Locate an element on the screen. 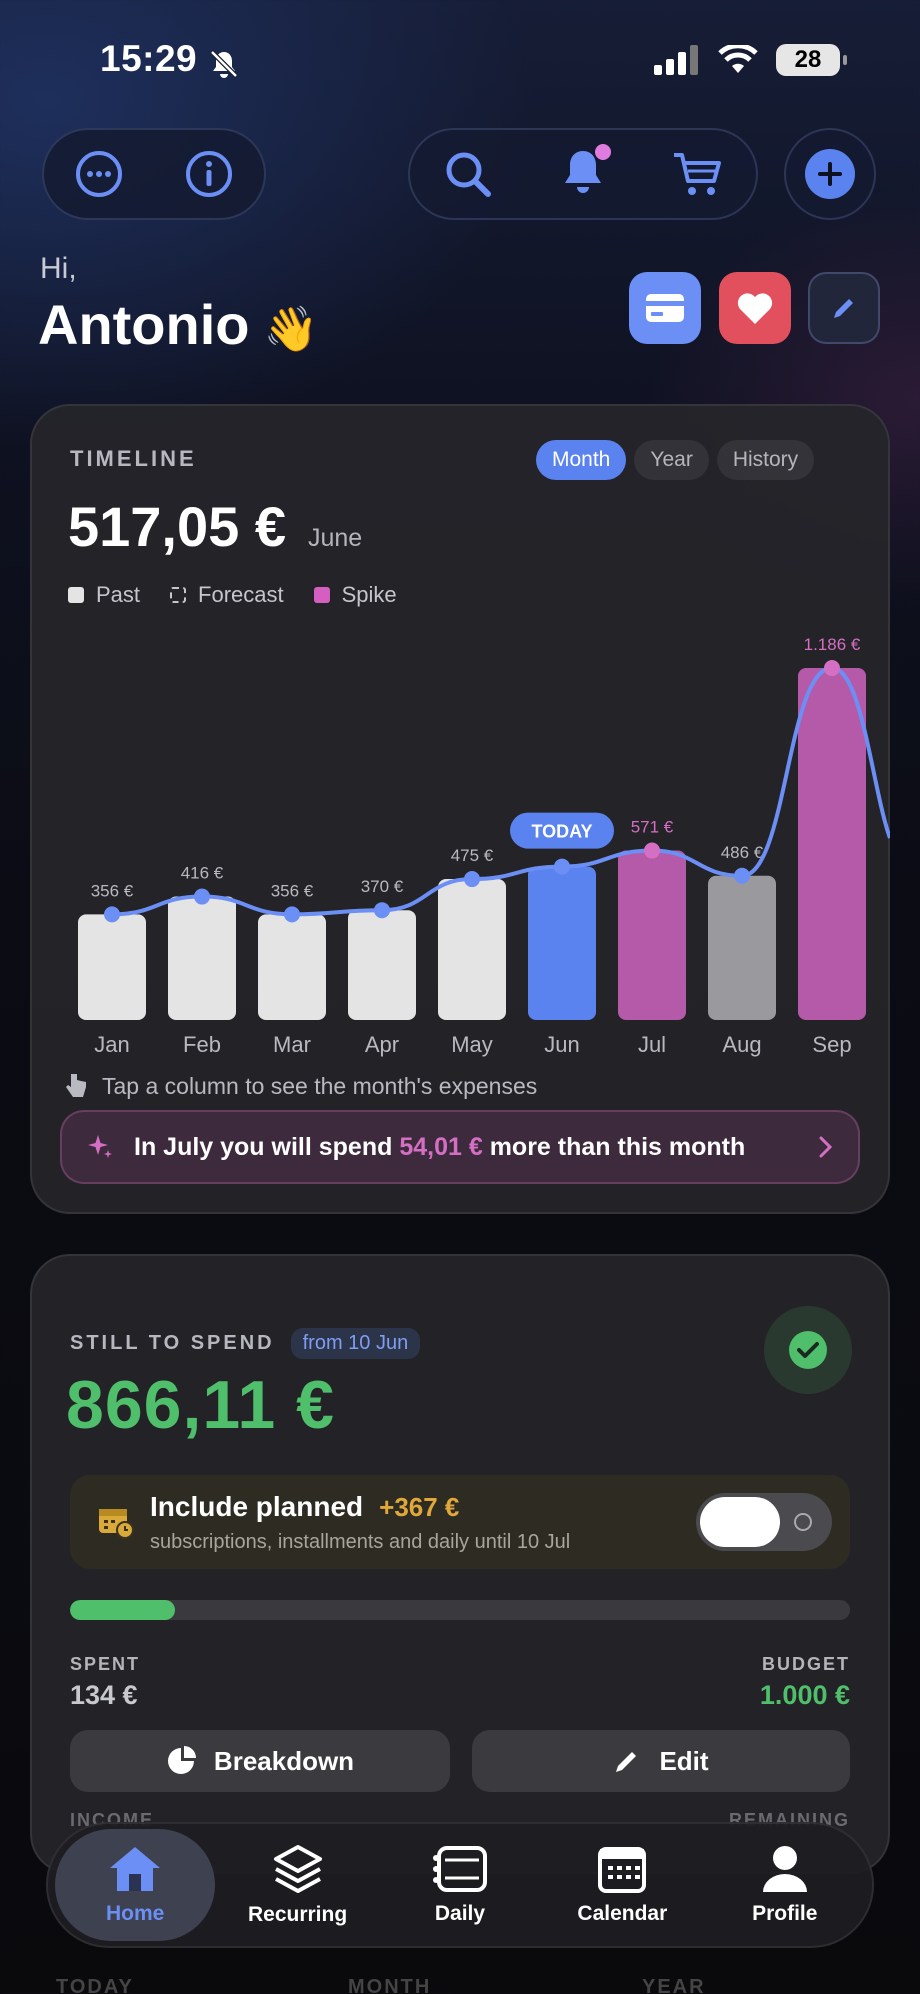  insight-amount: 54,01 € is located at coordinates (441, 1146).